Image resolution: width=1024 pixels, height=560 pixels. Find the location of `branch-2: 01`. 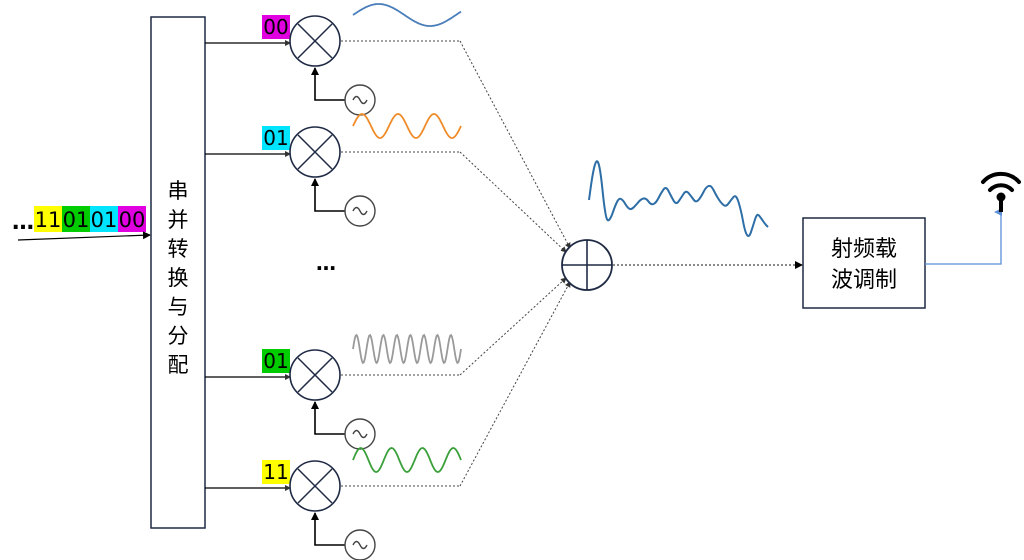

branch-2: 01 is located at coordinates (386, 183).